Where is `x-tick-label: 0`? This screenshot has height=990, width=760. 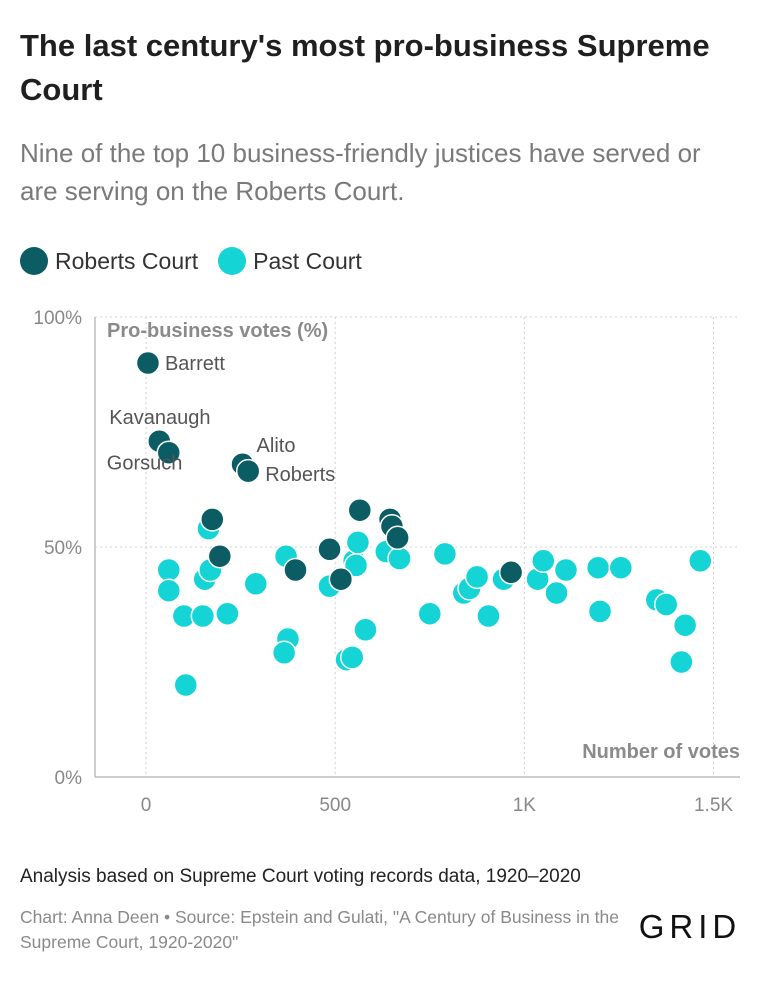 x-tick-label: 0 is located at coordinates (146, 805).